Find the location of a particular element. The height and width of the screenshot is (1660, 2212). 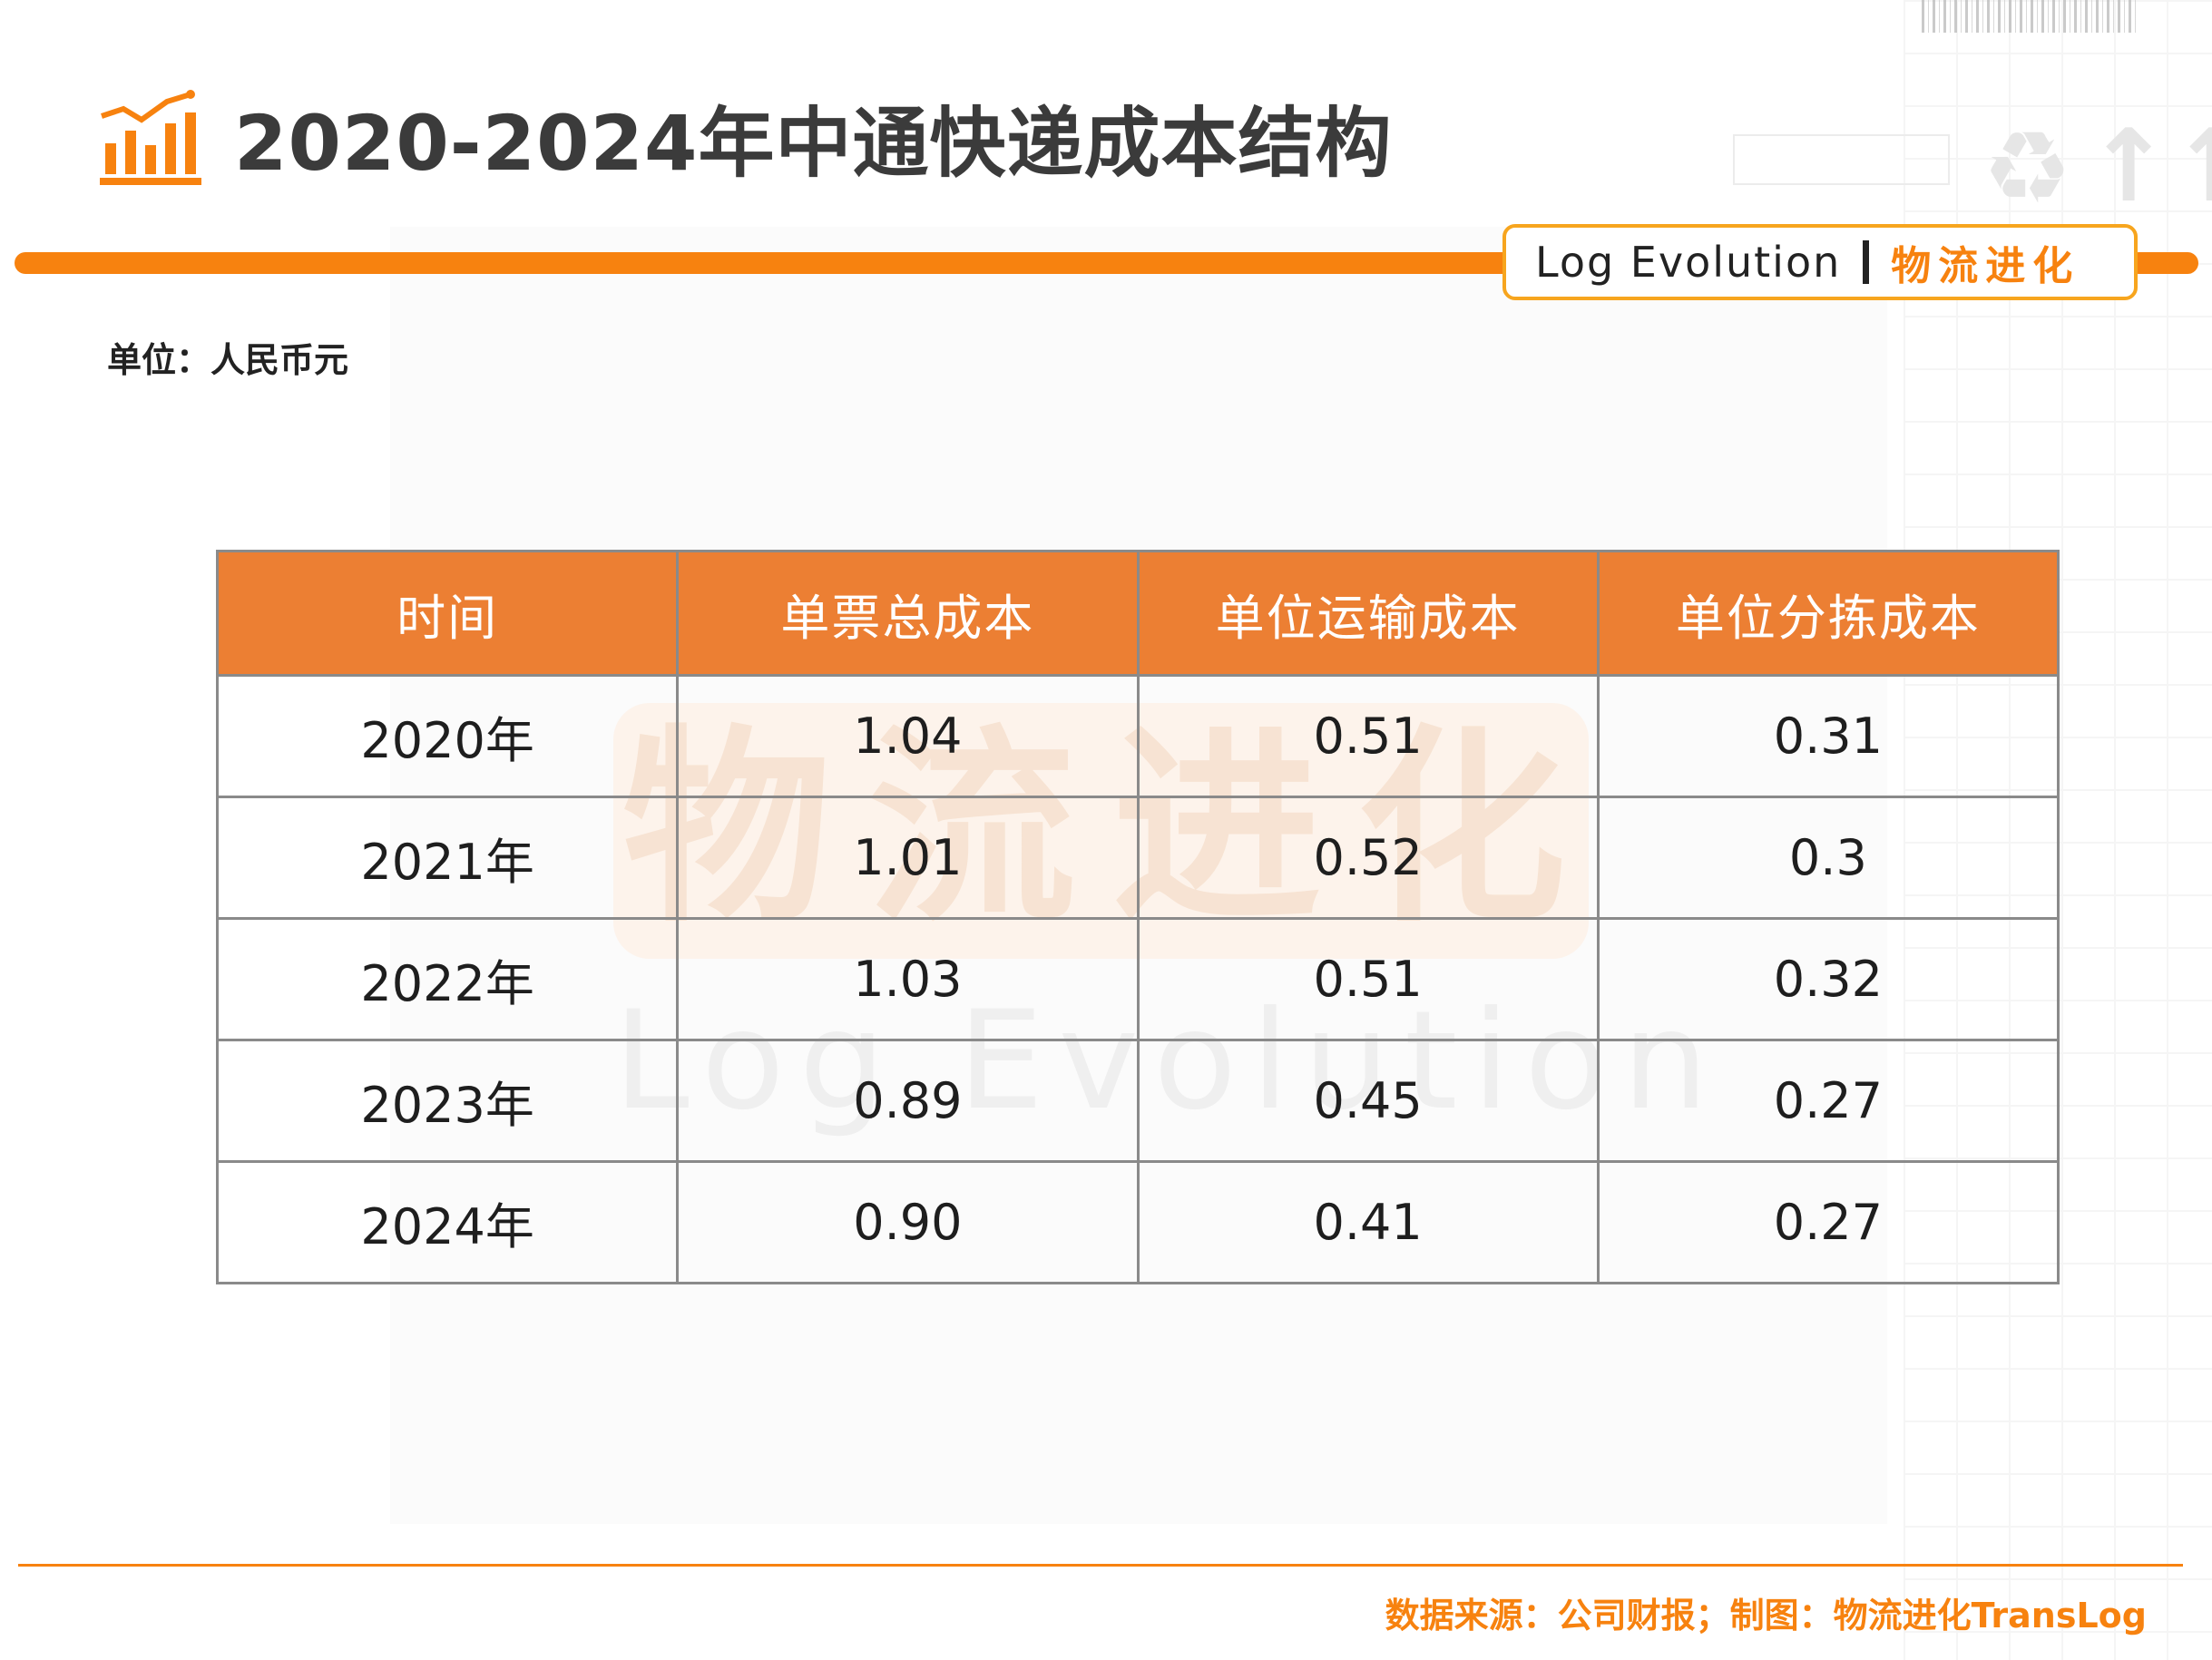

bar-chart-trend-icon is located at coordinates (150, 137).